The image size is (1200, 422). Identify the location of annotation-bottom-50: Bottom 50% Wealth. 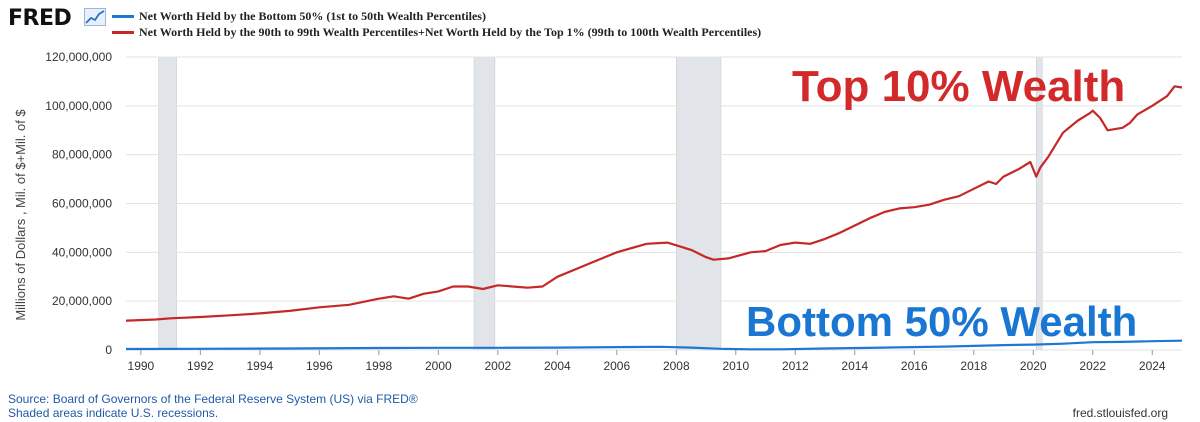
(941, 321).